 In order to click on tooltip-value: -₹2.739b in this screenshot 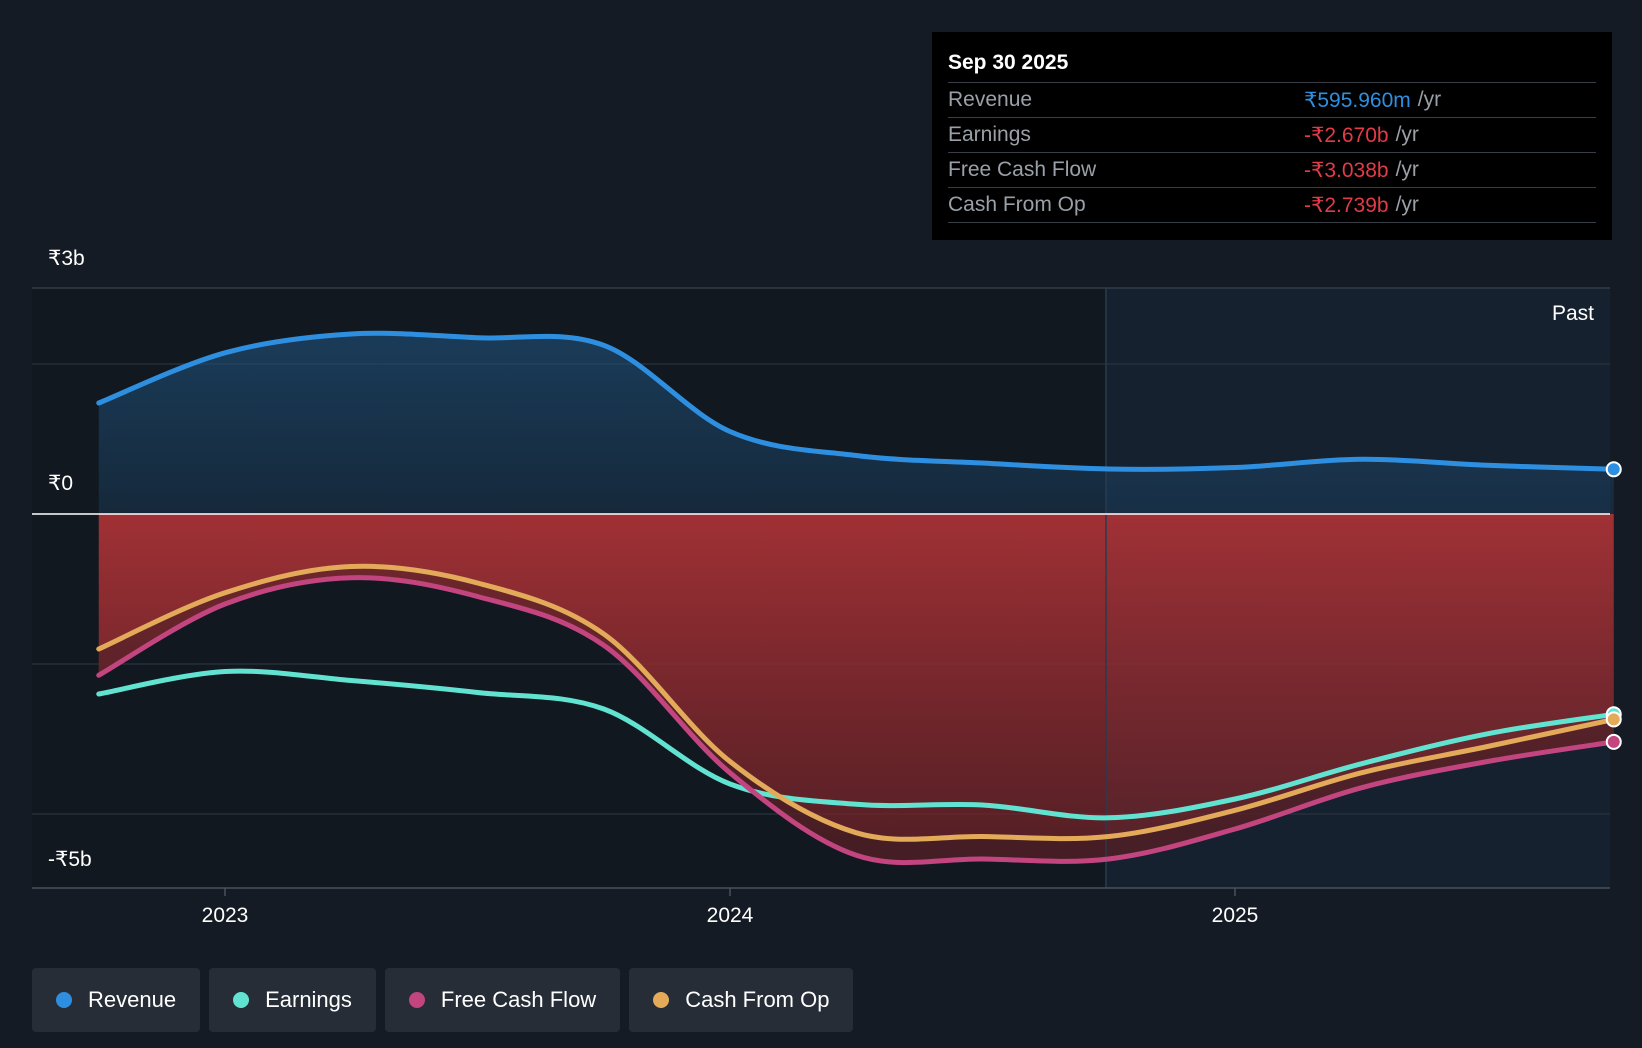, I will do `click(1346, 205)`.